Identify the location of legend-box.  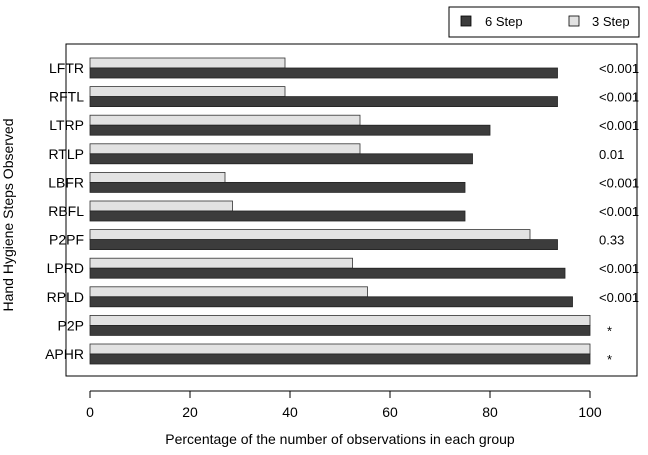
(544, 22).